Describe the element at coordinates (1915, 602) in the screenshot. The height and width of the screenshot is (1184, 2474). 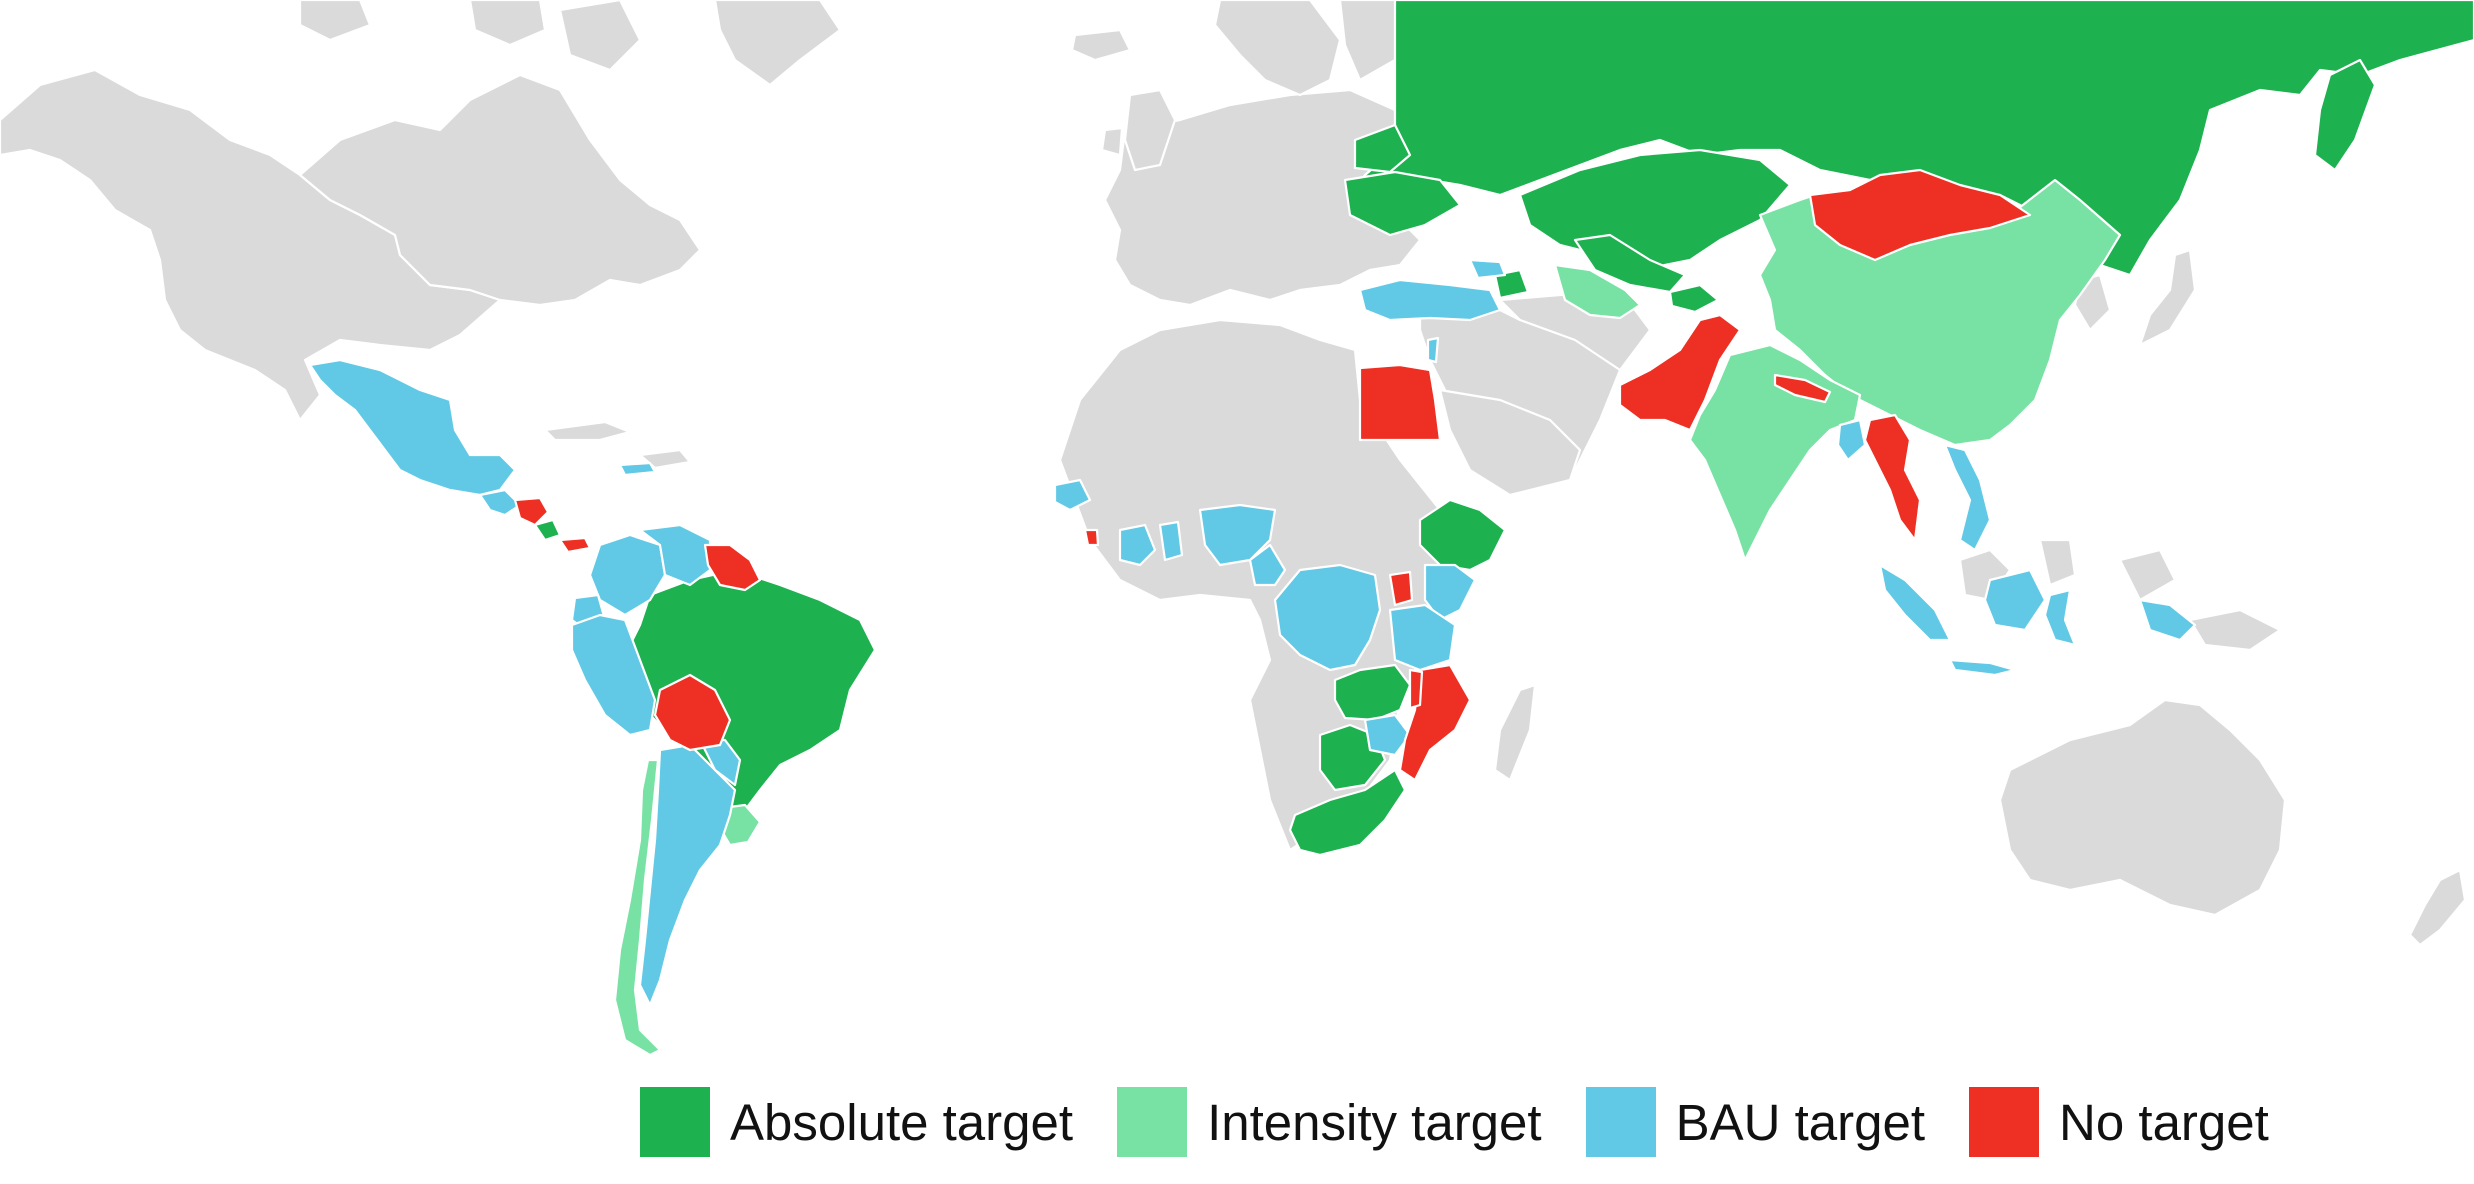
I see `indonesia-sumatra` at that location.